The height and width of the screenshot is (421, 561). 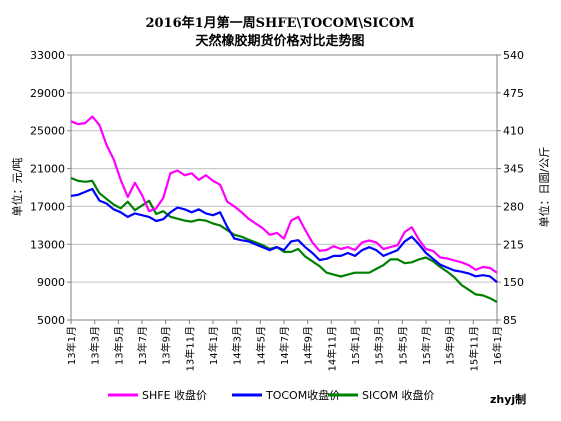 I want to click on left-tick-label: 25000, so click(x=47, y=131).